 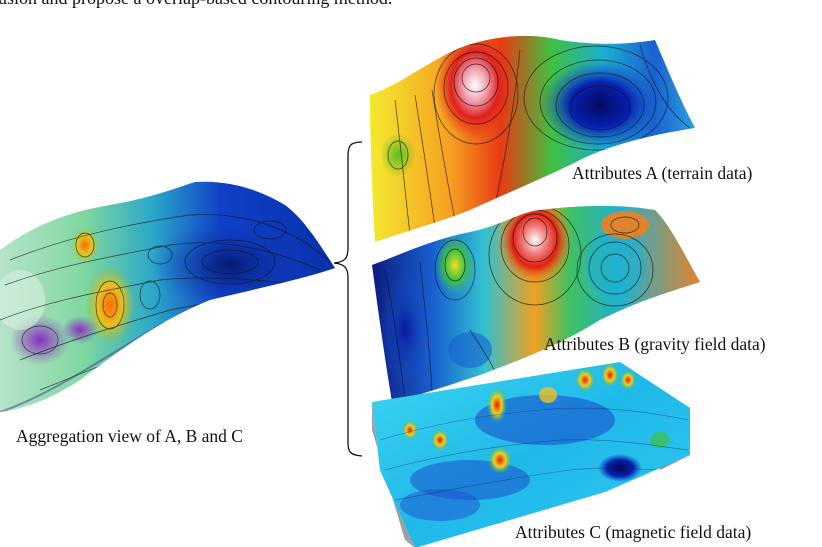 What do you see at coordinates (633, 532) in the screenshot?
I see `attributes-c-label: Attributes C (magnetic field data)` at bounding box center [633, 532].